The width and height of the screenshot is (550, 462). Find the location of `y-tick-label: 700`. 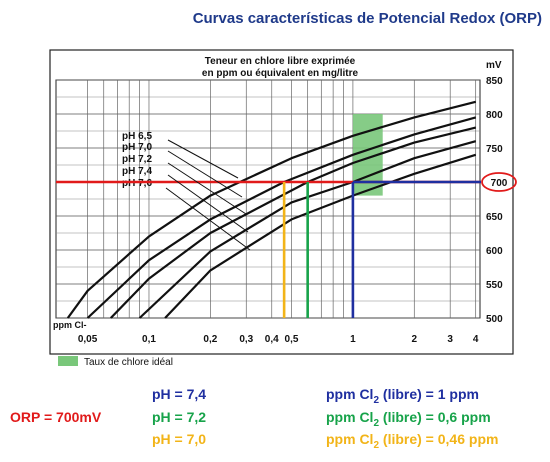

y-tick-label: 700 is located at coordinates (499, 183).